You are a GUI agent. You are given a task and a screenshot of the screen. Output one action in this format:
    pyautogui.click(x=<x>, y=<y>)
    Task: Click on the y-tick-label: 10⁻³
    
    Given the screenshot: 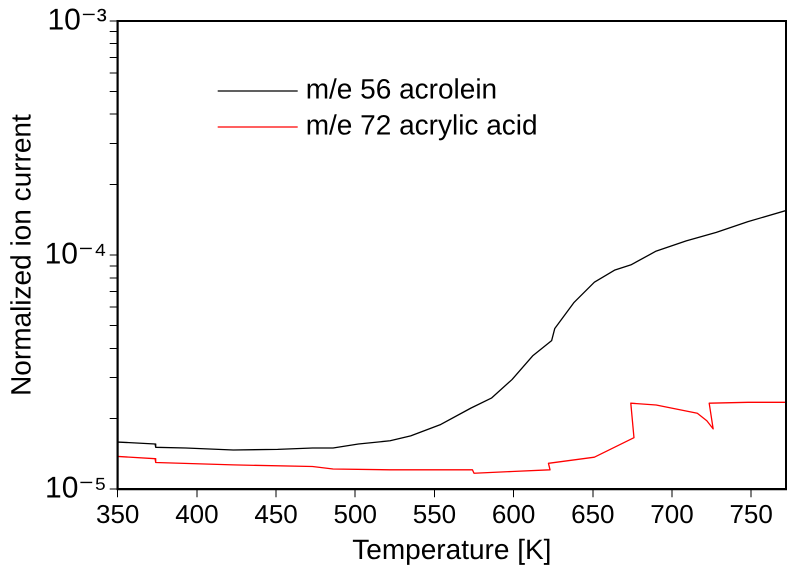 What is the action you would take?
    pyautogui.click(x=77, y=19)
    